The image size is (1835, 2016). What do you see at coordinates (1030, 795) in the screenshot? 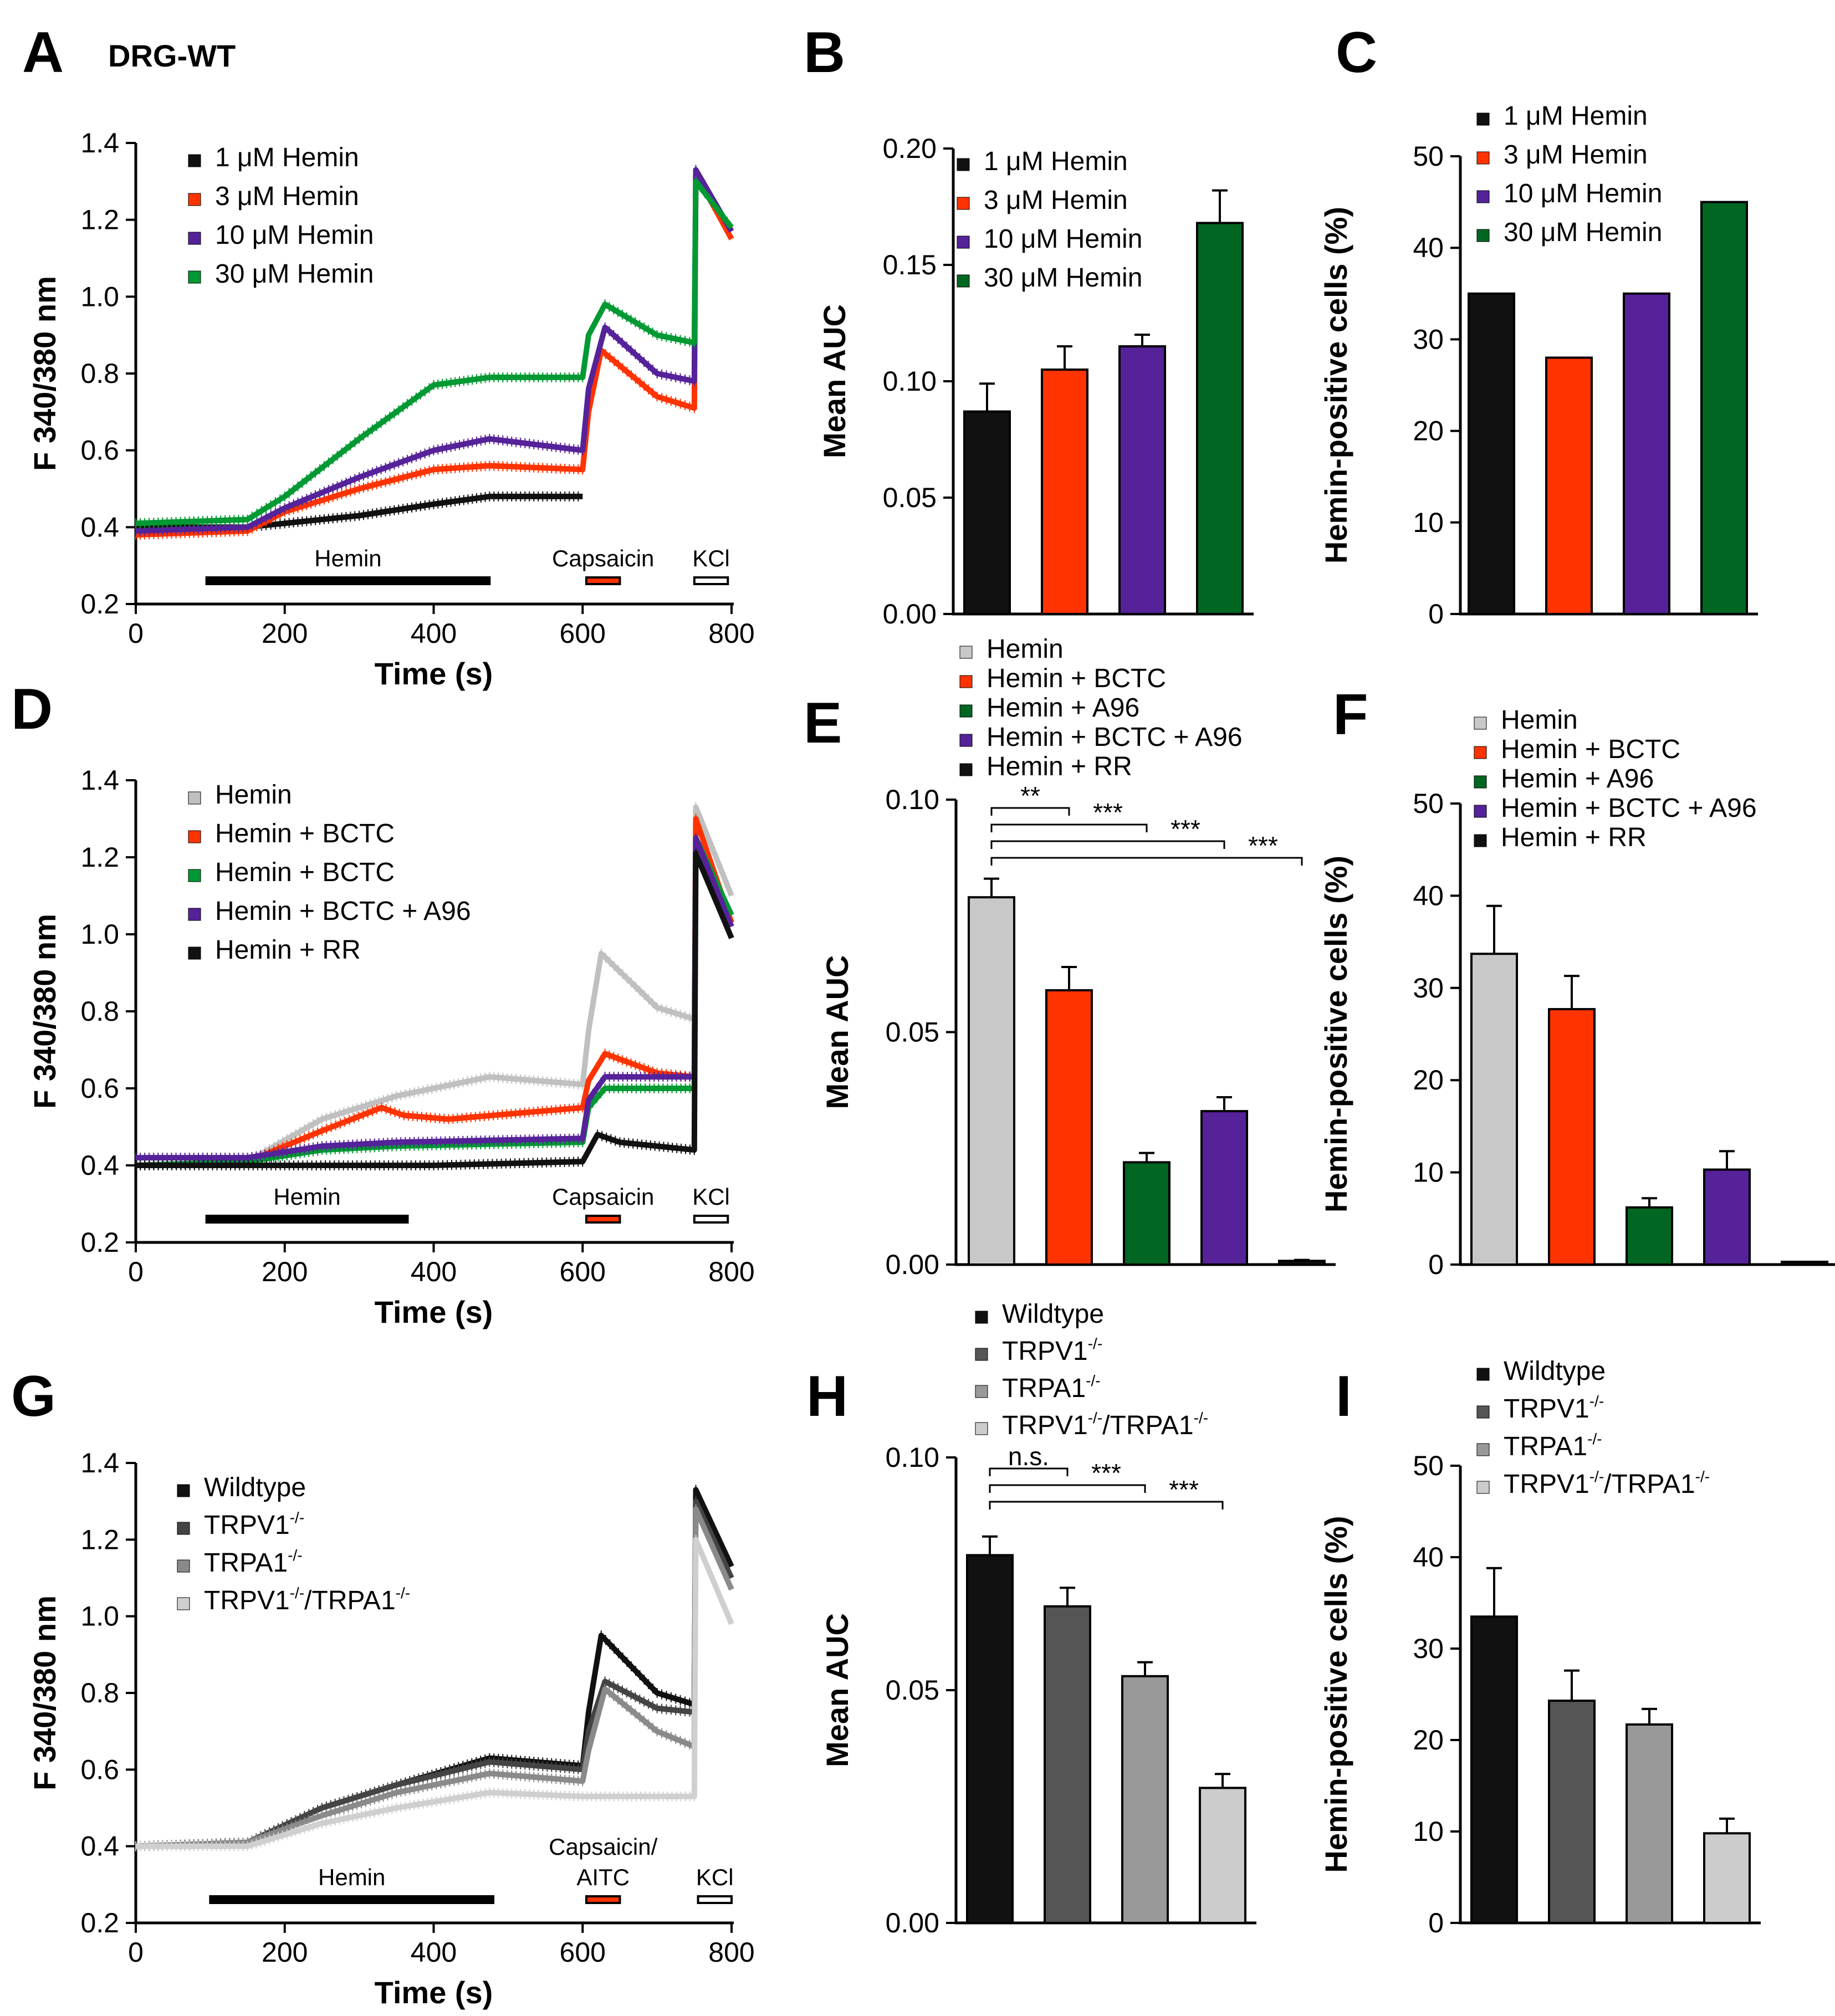
I see `significance-label: **` at bounding box center [1030, 795].